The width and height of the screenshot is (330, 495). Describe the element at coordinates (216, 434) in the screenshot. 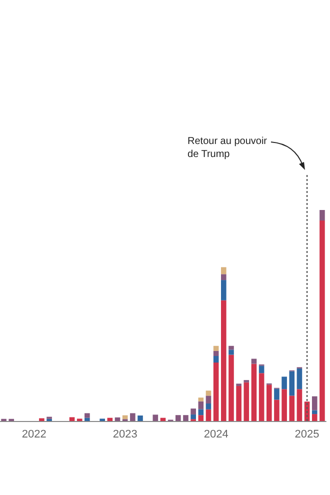

I see `x-tick-label: 2024` at that location.